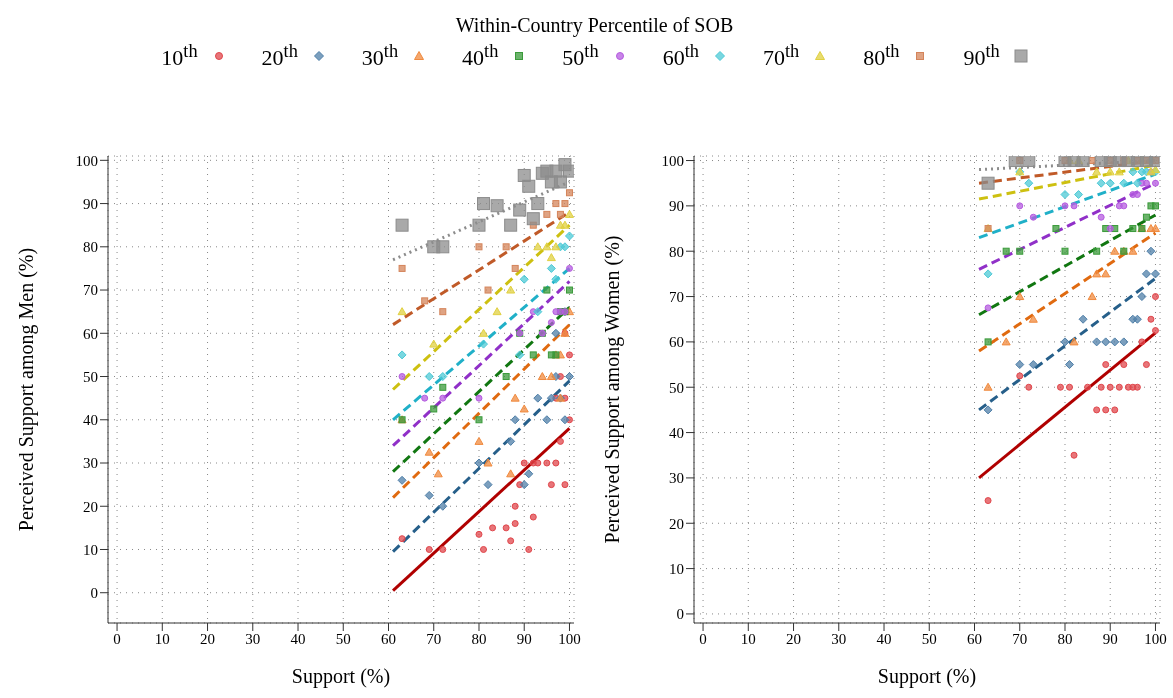 This screenshot has height=698, width=1173. What do you see at coordinates (279, 56) in the screenshot?
I see `legend-label: 20$^{th}$` at bounding box center [279, 56].